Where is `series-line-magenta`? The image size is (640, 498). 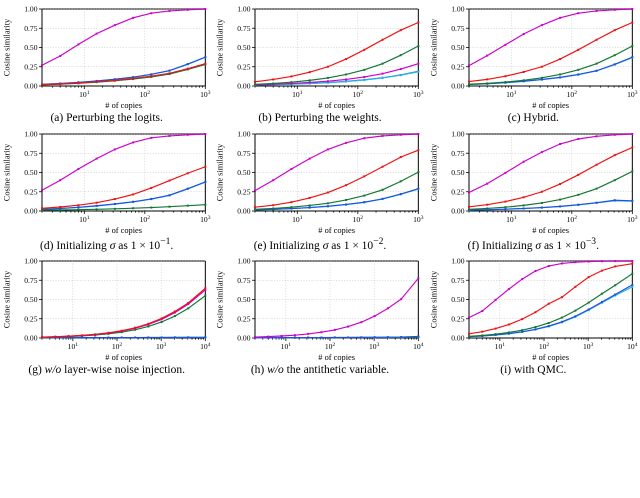 series-line-magenta is located at coordinates (337, 162).